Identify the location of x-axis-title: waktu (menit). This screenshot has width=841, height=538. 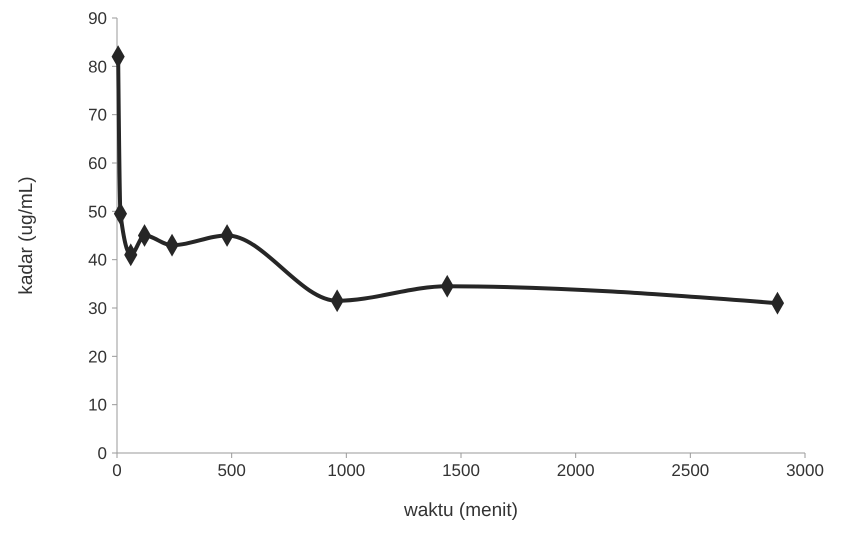
(460, 510).